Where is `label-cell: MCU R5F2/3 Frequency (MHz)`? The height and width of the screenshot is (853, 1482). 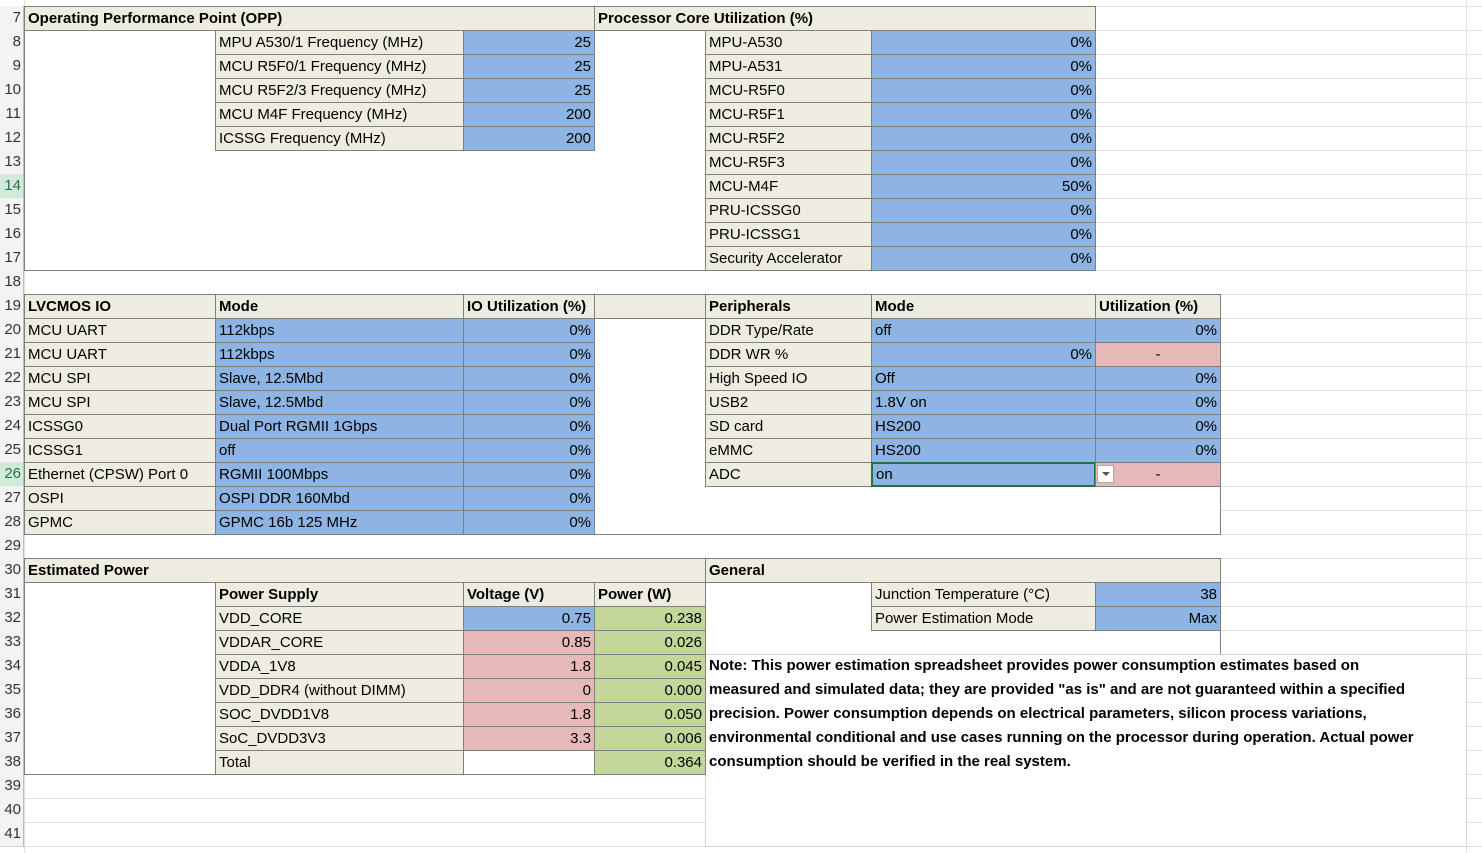
label-cell: MCU R5F2/3 Frequency (MHz) is located at coordinates (339, 90).